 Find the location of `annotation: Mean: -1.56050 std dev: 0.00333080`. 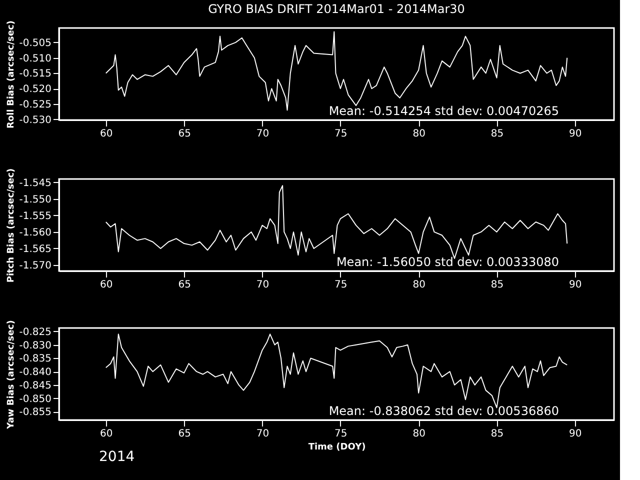

annotation: Mean: -1.56050 std dev: 0.00333080 is located at coordinates (447, 262).